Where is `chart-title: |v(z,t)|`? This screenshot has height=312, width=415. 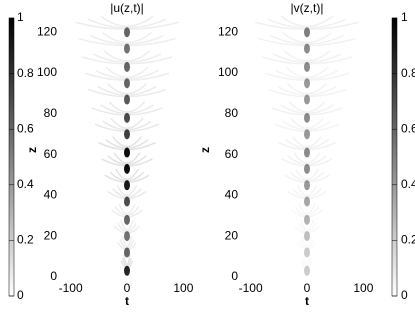 chart-title: |v(z,t)| is located at coordinates (307, 8).